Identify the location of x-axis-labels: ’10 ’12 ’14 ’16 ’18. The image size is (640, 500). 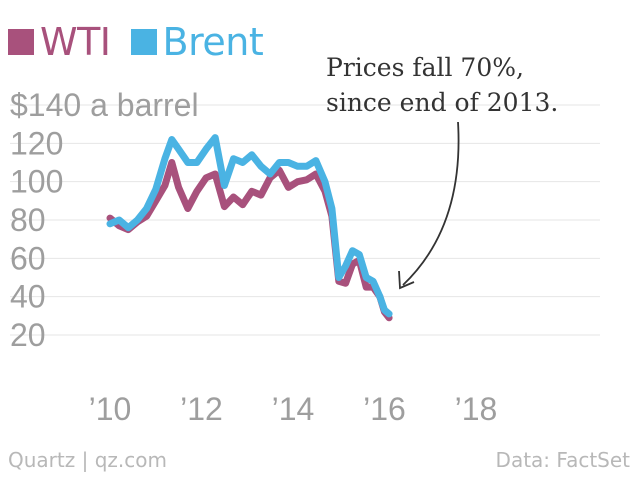
(293, 409).